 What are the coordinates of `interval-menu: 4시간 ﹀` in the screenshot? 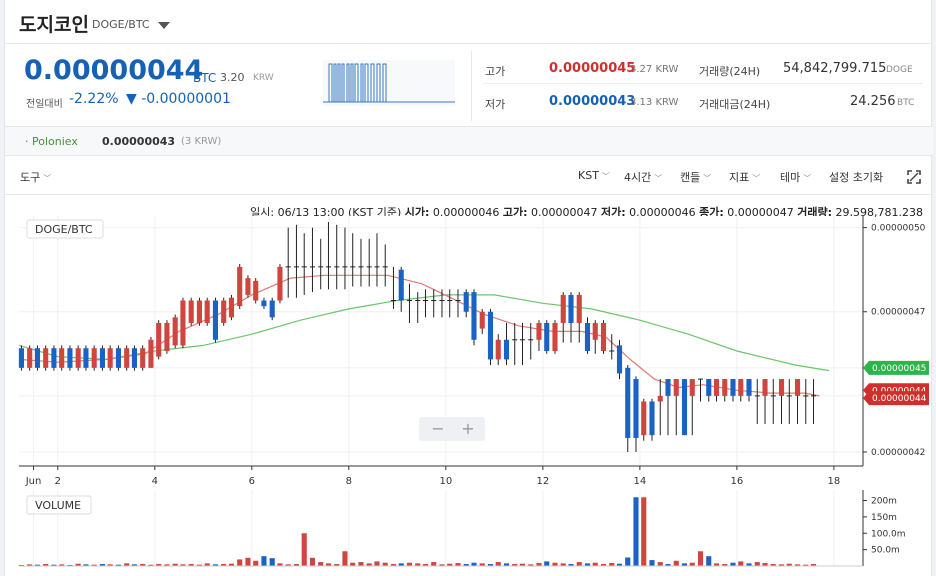 It's located at (643, 177).